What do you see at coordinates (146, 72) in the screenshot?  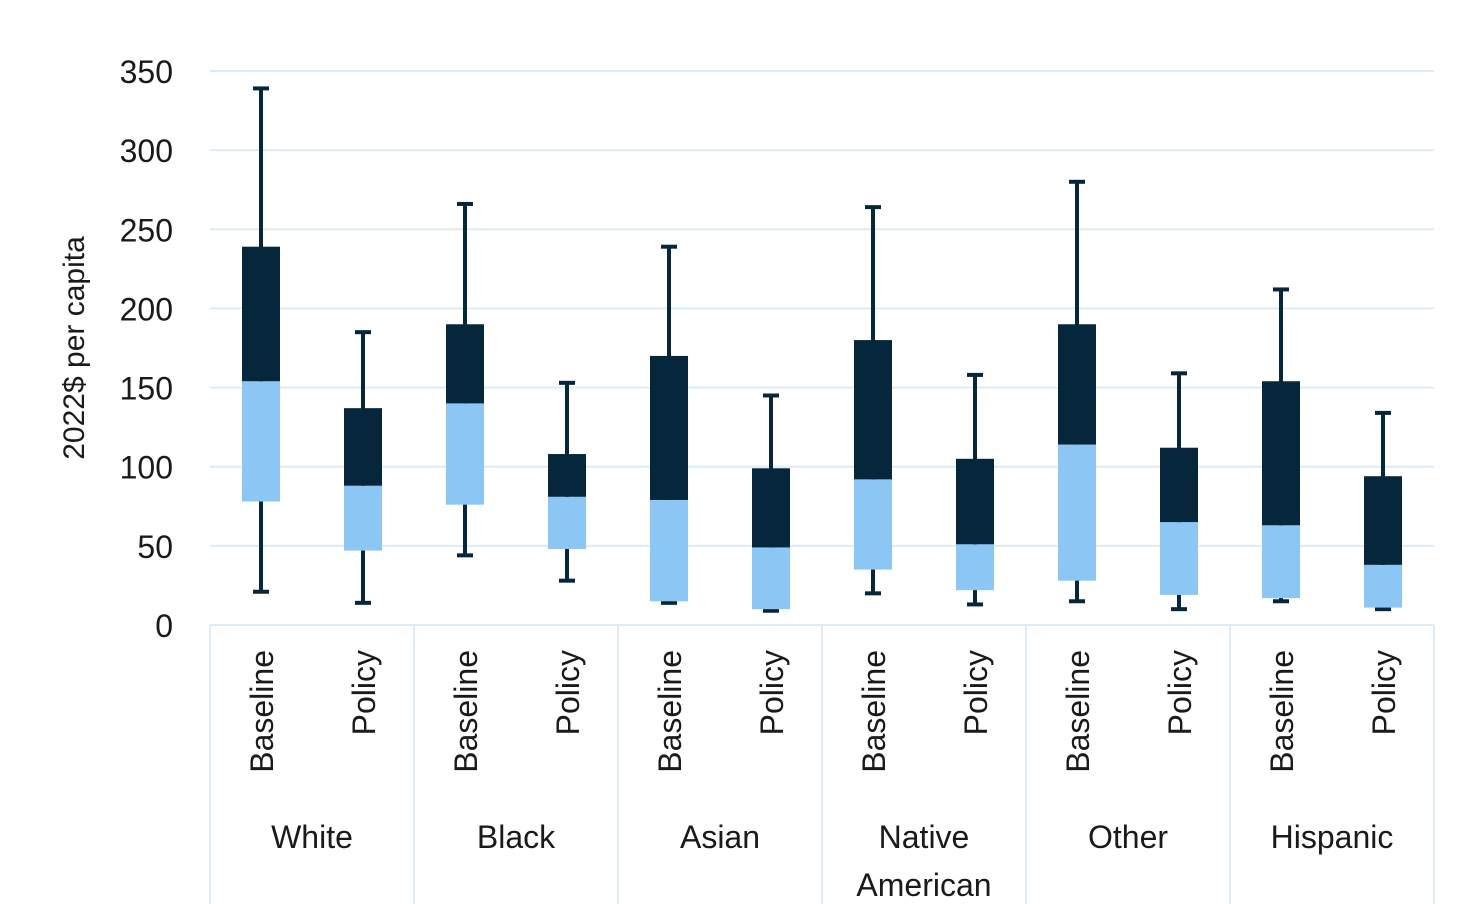 I see `y-tick-label: 350` at bounding box center [146, 72].